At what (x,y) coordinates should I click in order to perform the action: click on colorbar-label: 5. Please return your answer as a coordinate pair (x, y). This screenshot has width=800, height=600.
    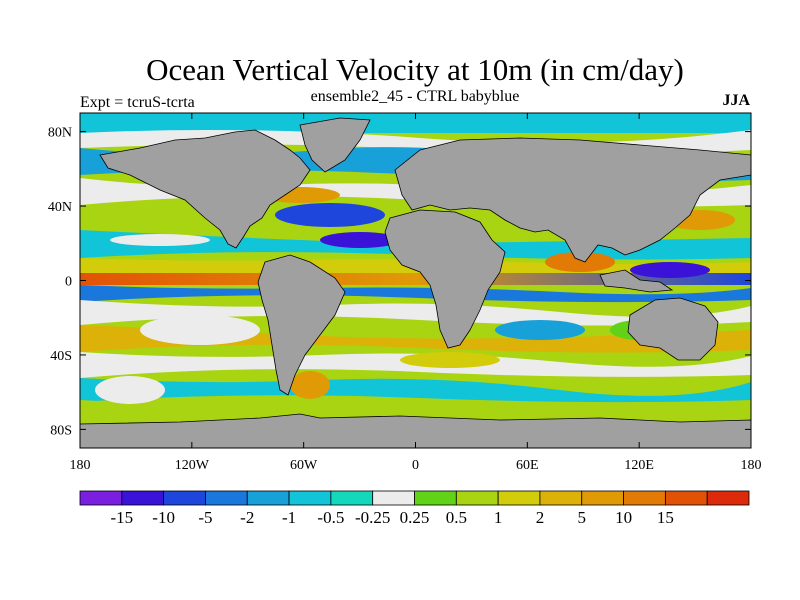
    Looking at the image, I should click on (582, 517).